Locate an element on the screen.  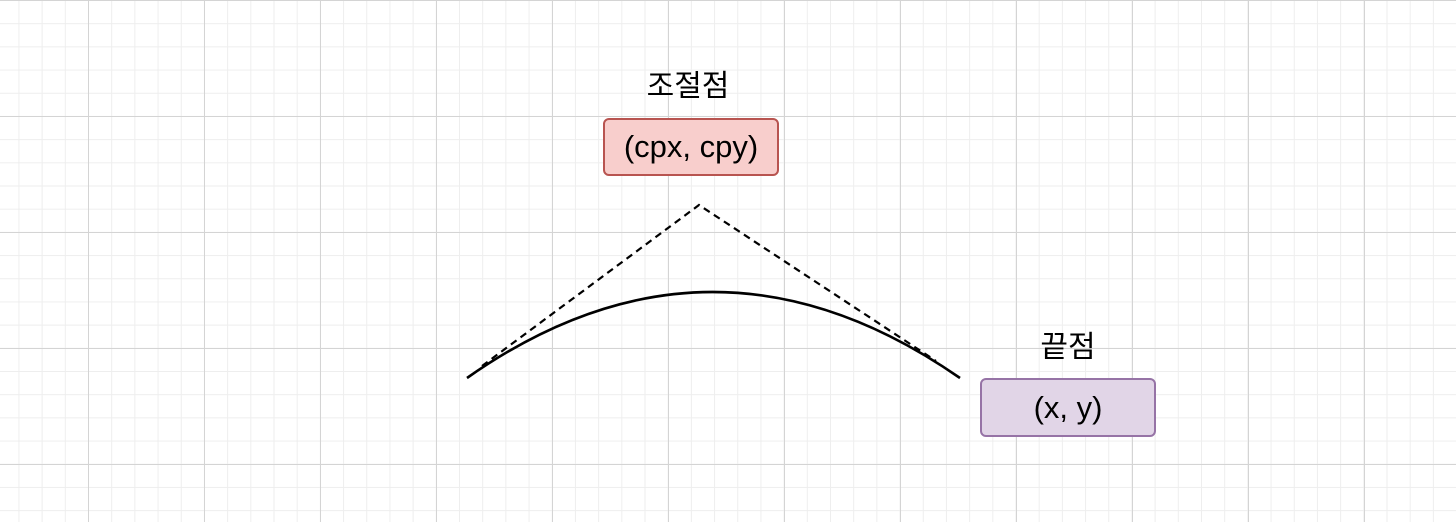
control-point-box: (cpx, cpy) is located at coordinates (691, 147).